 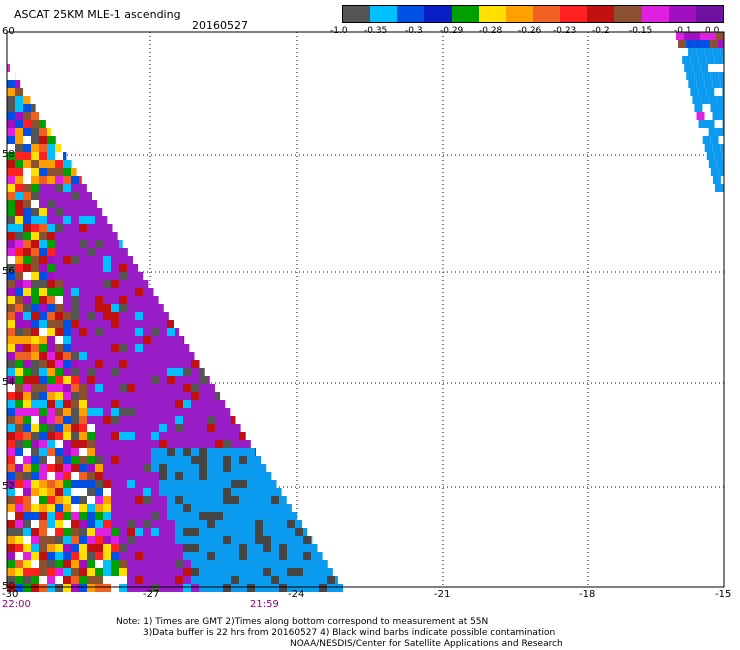 I want to click on color-scale-segment, so click(x=492, y=14).